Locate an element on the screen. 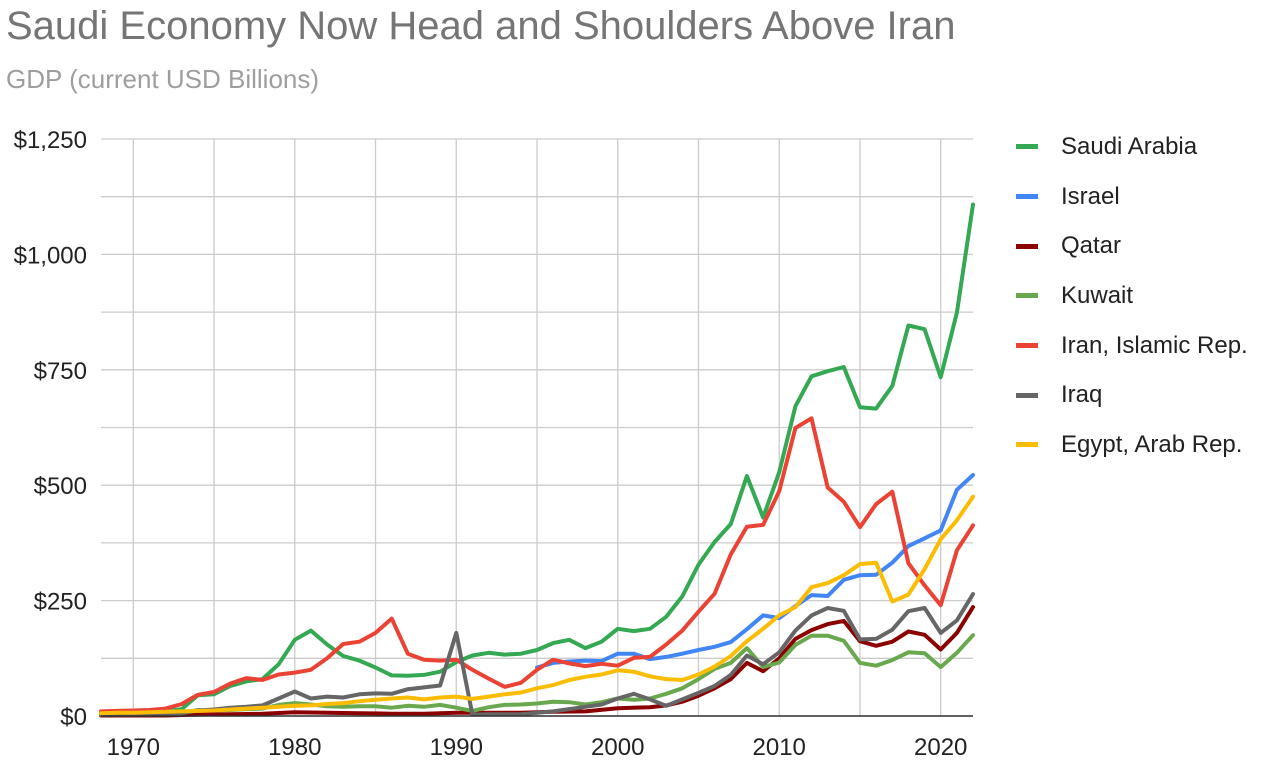 The image size is (1275, 764). legend-label: Iraq is located at coordinates (1082, 395).